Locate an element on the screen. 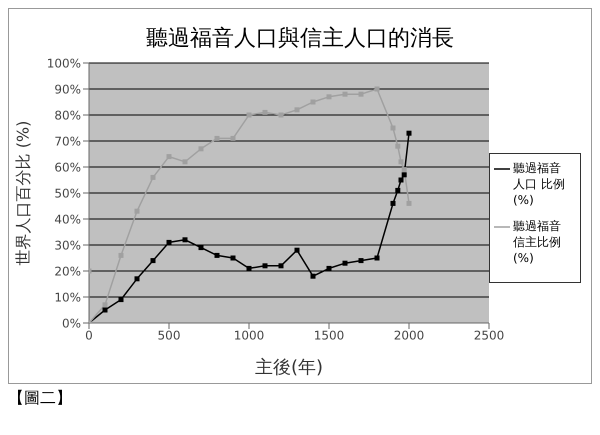 The width and height of the screenshot is (600, 435). y-tick-label: 30% is located at coordinates (67, 245).